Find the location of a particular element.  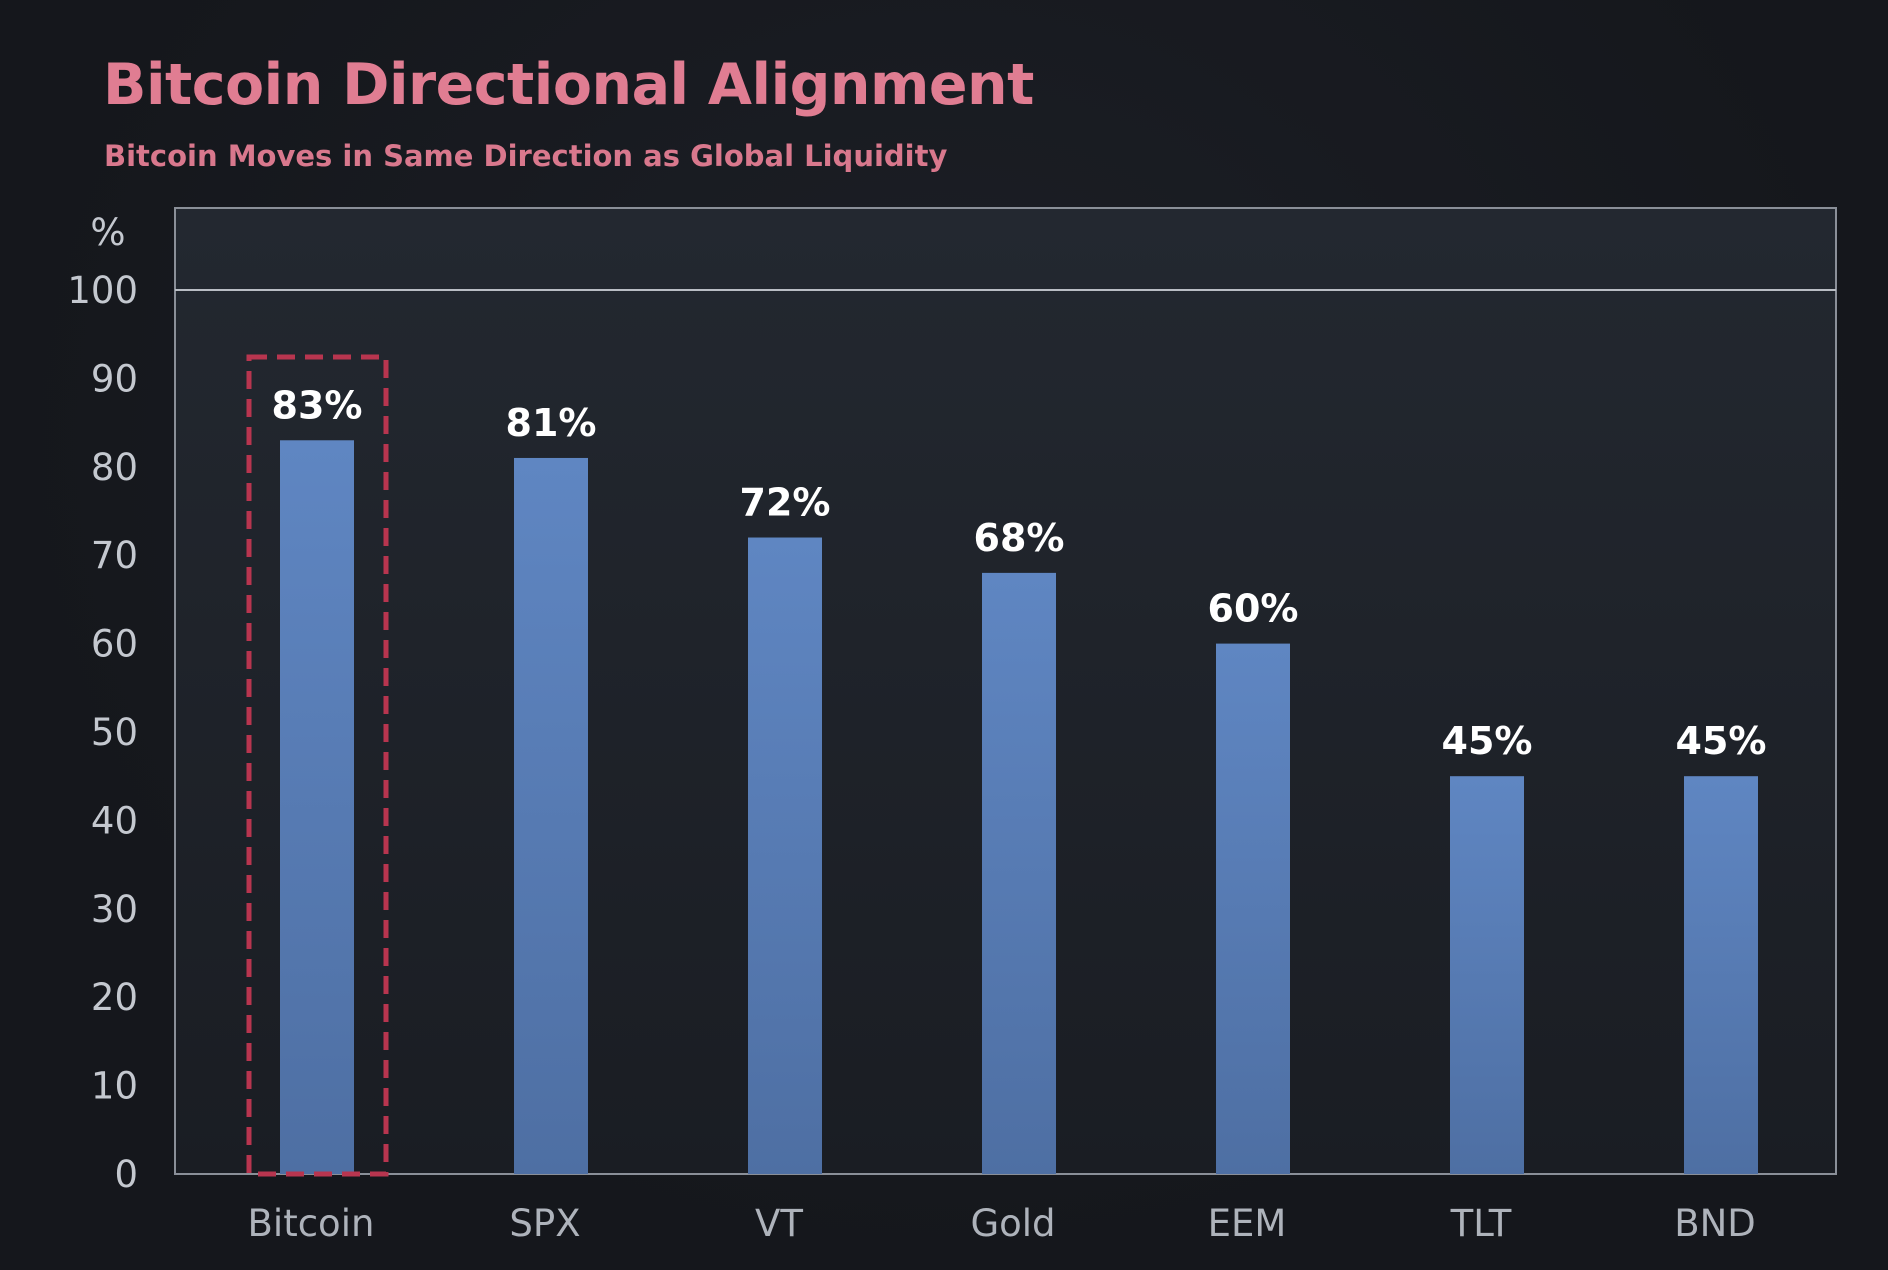

y-axis-unit-label: % is located at coordinates (107, 232).